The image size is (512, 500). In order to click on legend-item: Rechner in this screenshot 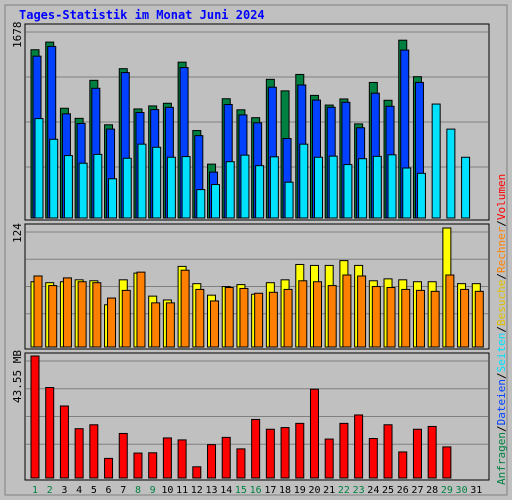, I will do `click(501, 249)`.